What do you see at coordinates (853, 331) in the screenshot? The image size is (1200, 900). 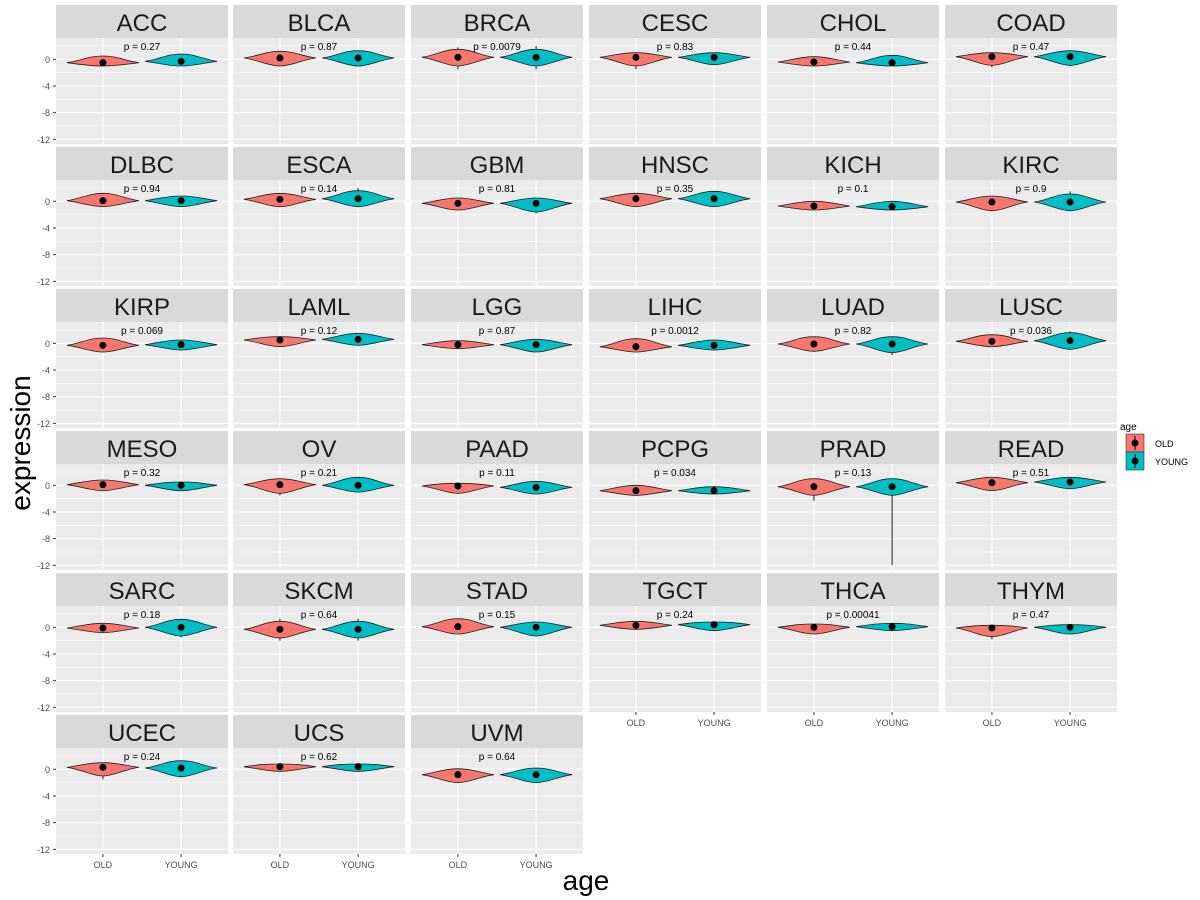 I see `p-value-label: p = 0.82` at bounding box center [853, 331].